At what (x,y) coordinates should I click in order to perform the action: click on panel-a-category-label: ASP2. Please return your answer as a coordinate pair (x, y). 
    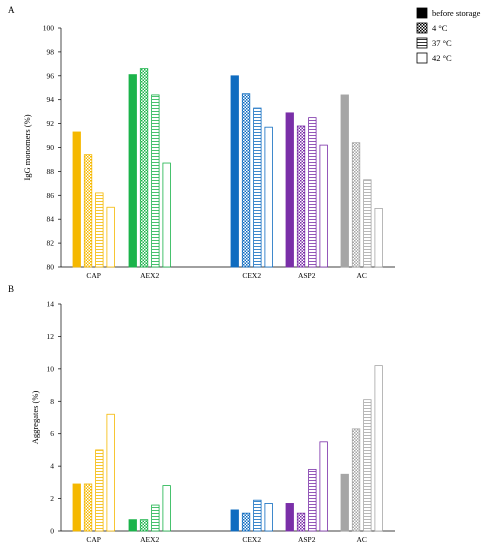
    Looking at the image, I should click on (307, 275).